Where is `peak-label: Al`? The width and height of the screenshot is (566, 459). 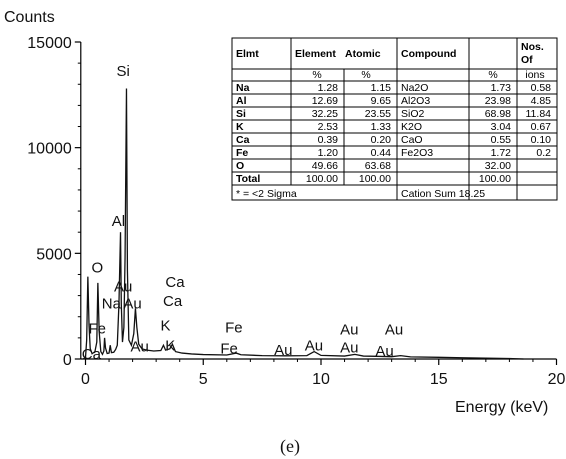
peak-label: Al is located at coordinates (118, 221).